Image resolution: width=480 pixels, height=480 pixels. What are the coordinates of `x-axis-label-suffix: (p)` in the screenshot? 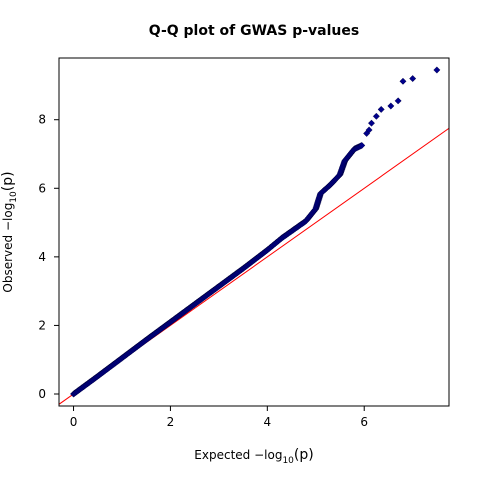 It's located at (304, 455).